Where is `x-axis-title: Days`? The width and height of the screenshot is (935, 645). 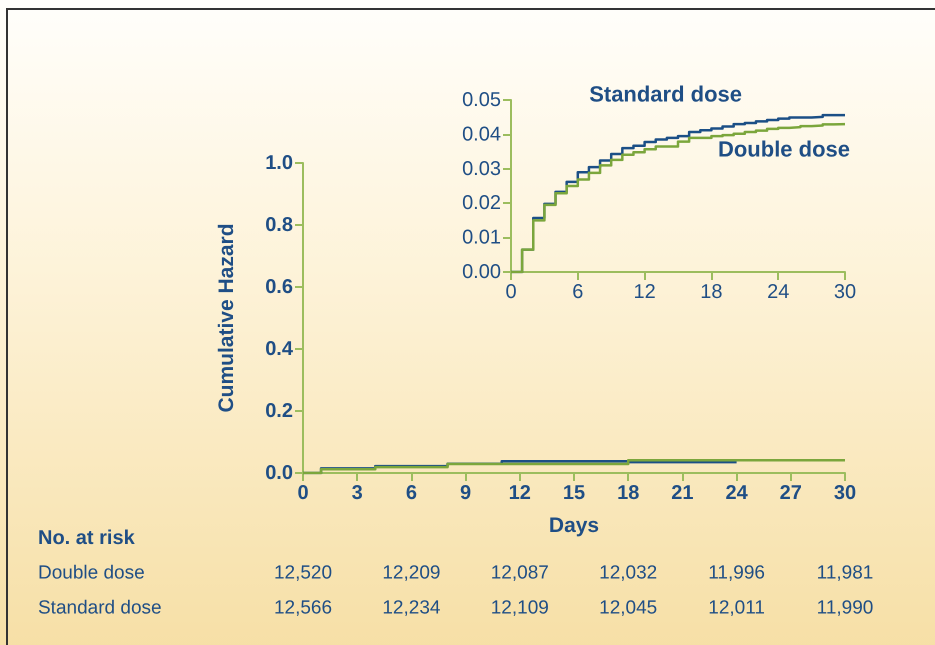 x-axis-title: Days is located at coordinates (574, 525).